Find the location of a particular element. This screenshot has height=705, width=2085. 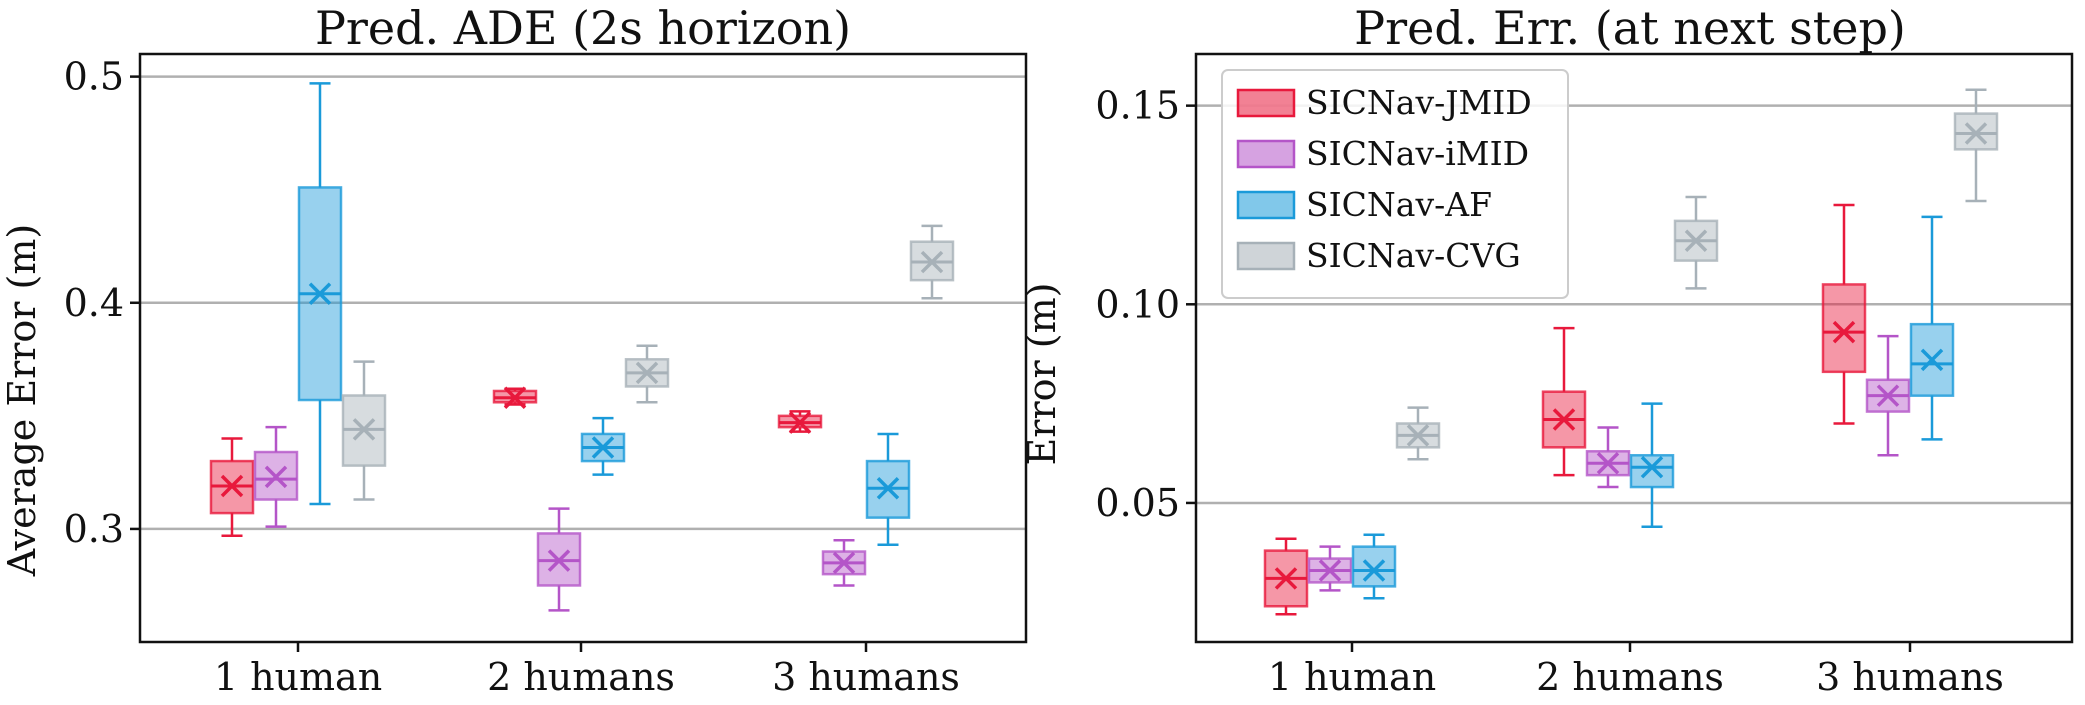

chart-title: Pred. Err. (at next step) is located at coordinates (1630, 28).